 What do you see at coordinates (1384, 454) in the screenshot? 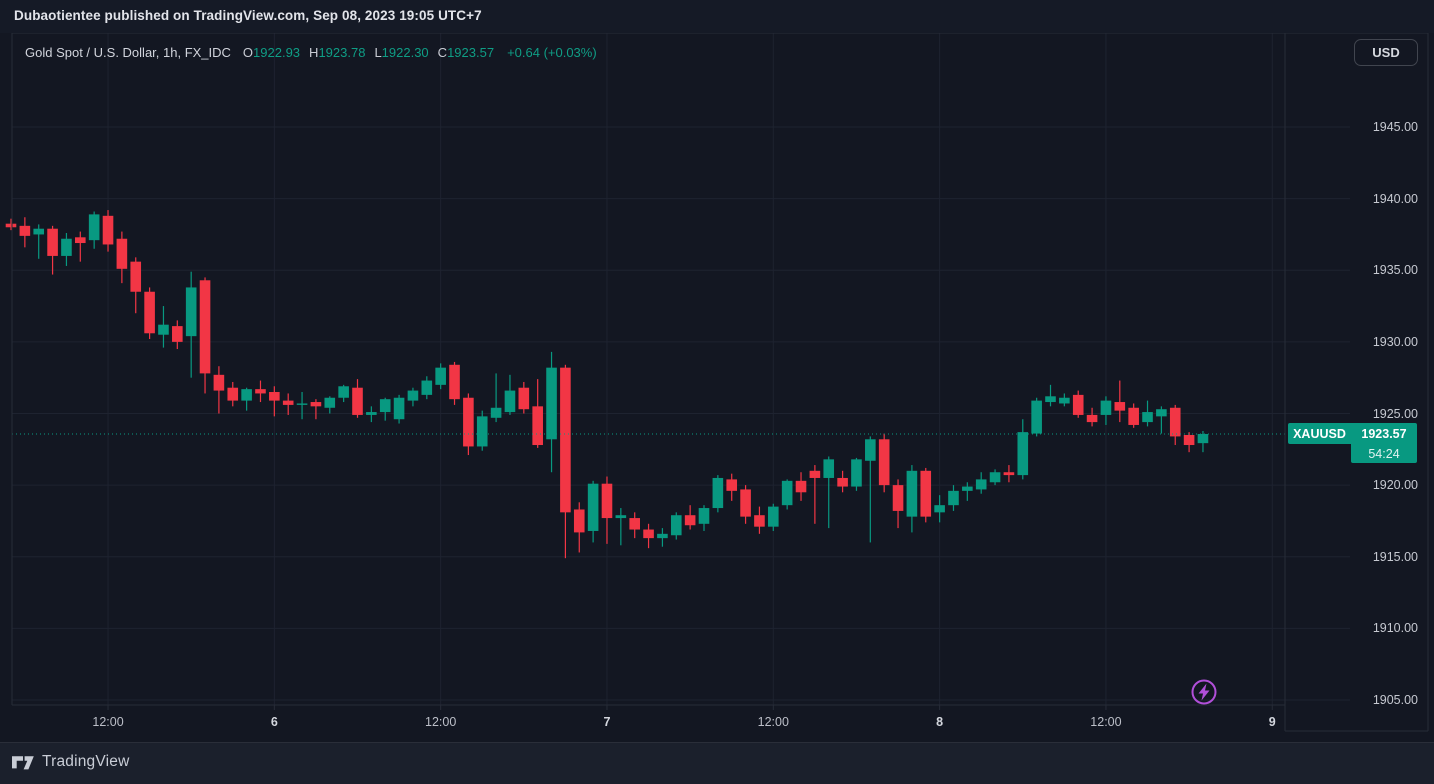
I see `bar-countdown: 54:24` at bounding box center [1384, 454].